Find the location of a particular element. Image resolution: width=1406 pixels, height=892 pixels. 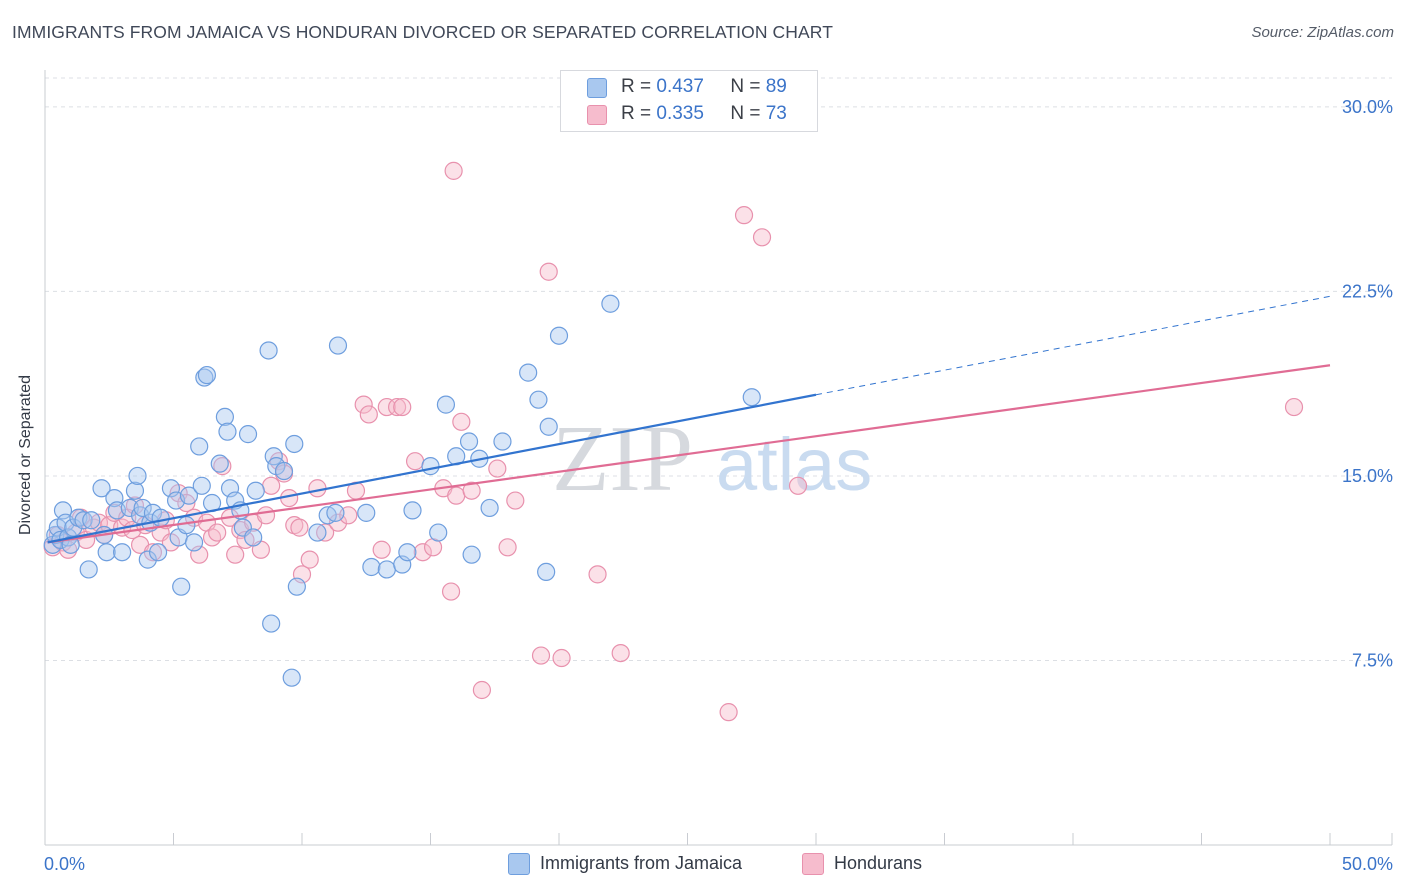

watermark-atlas: atlas is located at coordinates (794, 464).